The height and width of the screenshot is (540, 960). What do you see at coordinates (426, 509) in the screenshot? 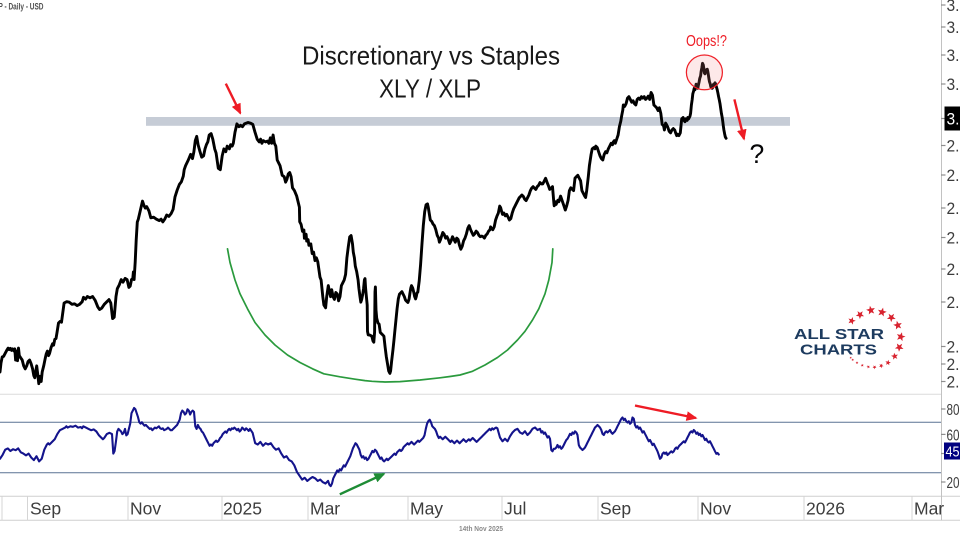
I see `svg-text: May` at bounding box center [426, 509].